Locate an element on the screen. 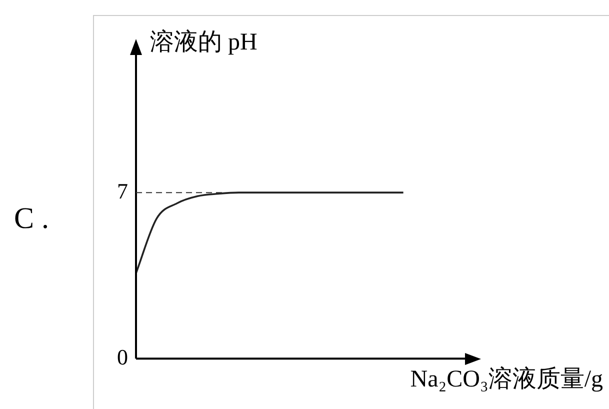 This screenshot has width=609, height=409. line-series is located at coordinates (269, 233).